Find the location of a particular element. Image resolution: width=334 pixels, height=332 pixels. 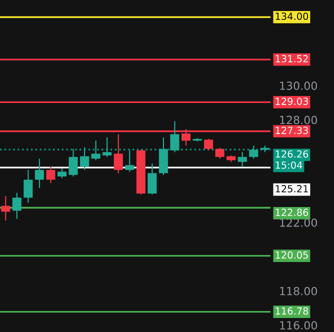

y-tick-label: 130.00 is located at coordinates (299, 86).